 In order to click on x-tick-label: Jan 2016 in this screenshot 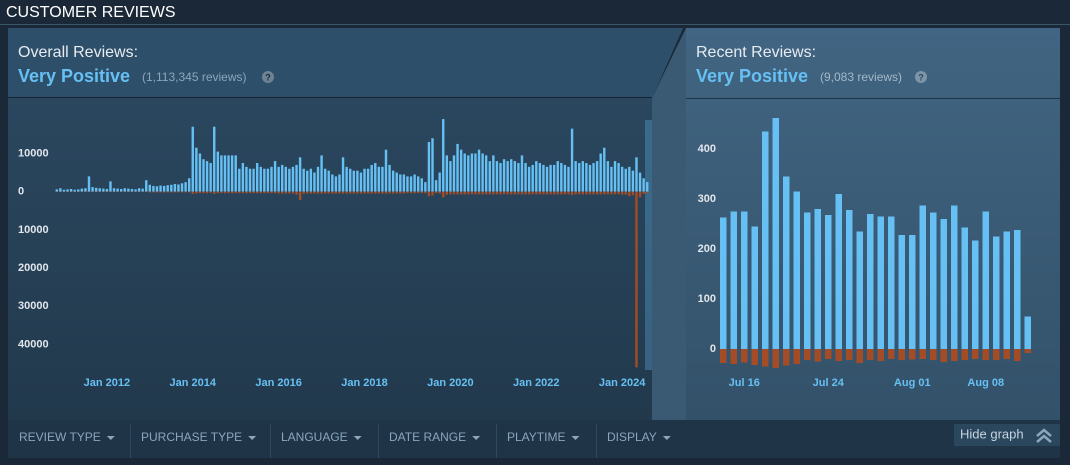, I will do `click(278, 383)`.